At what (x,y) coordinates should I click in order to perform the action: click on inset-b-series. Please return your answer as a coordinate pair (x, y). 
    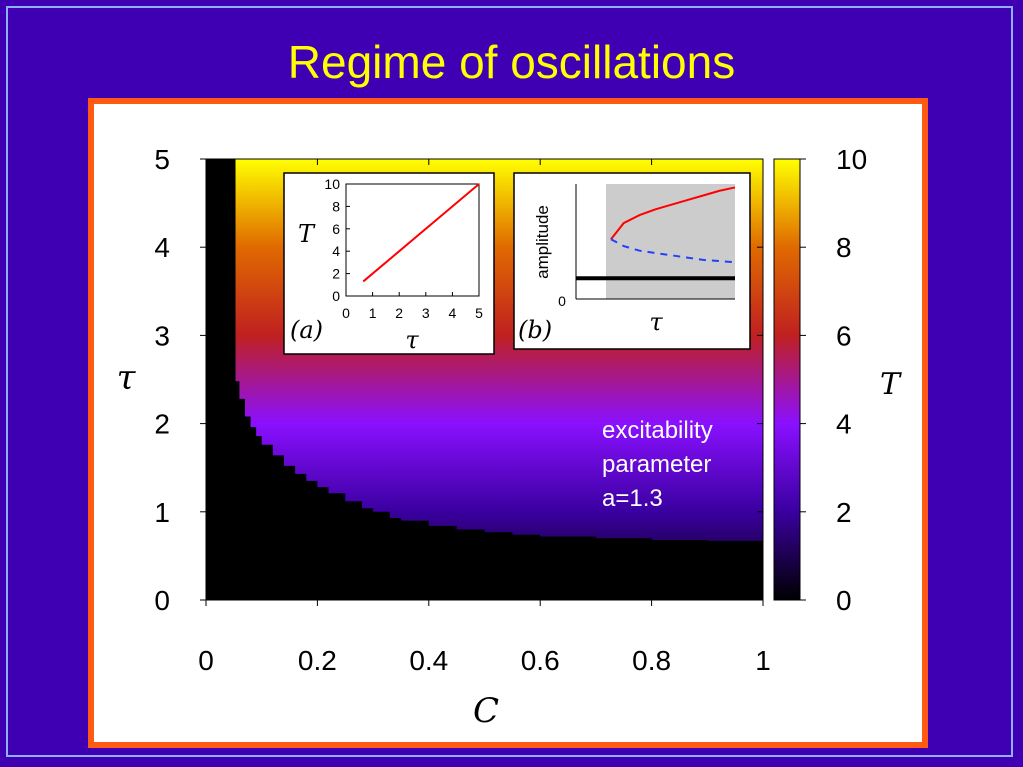
    Looking at the image, I should click on (656, 233).